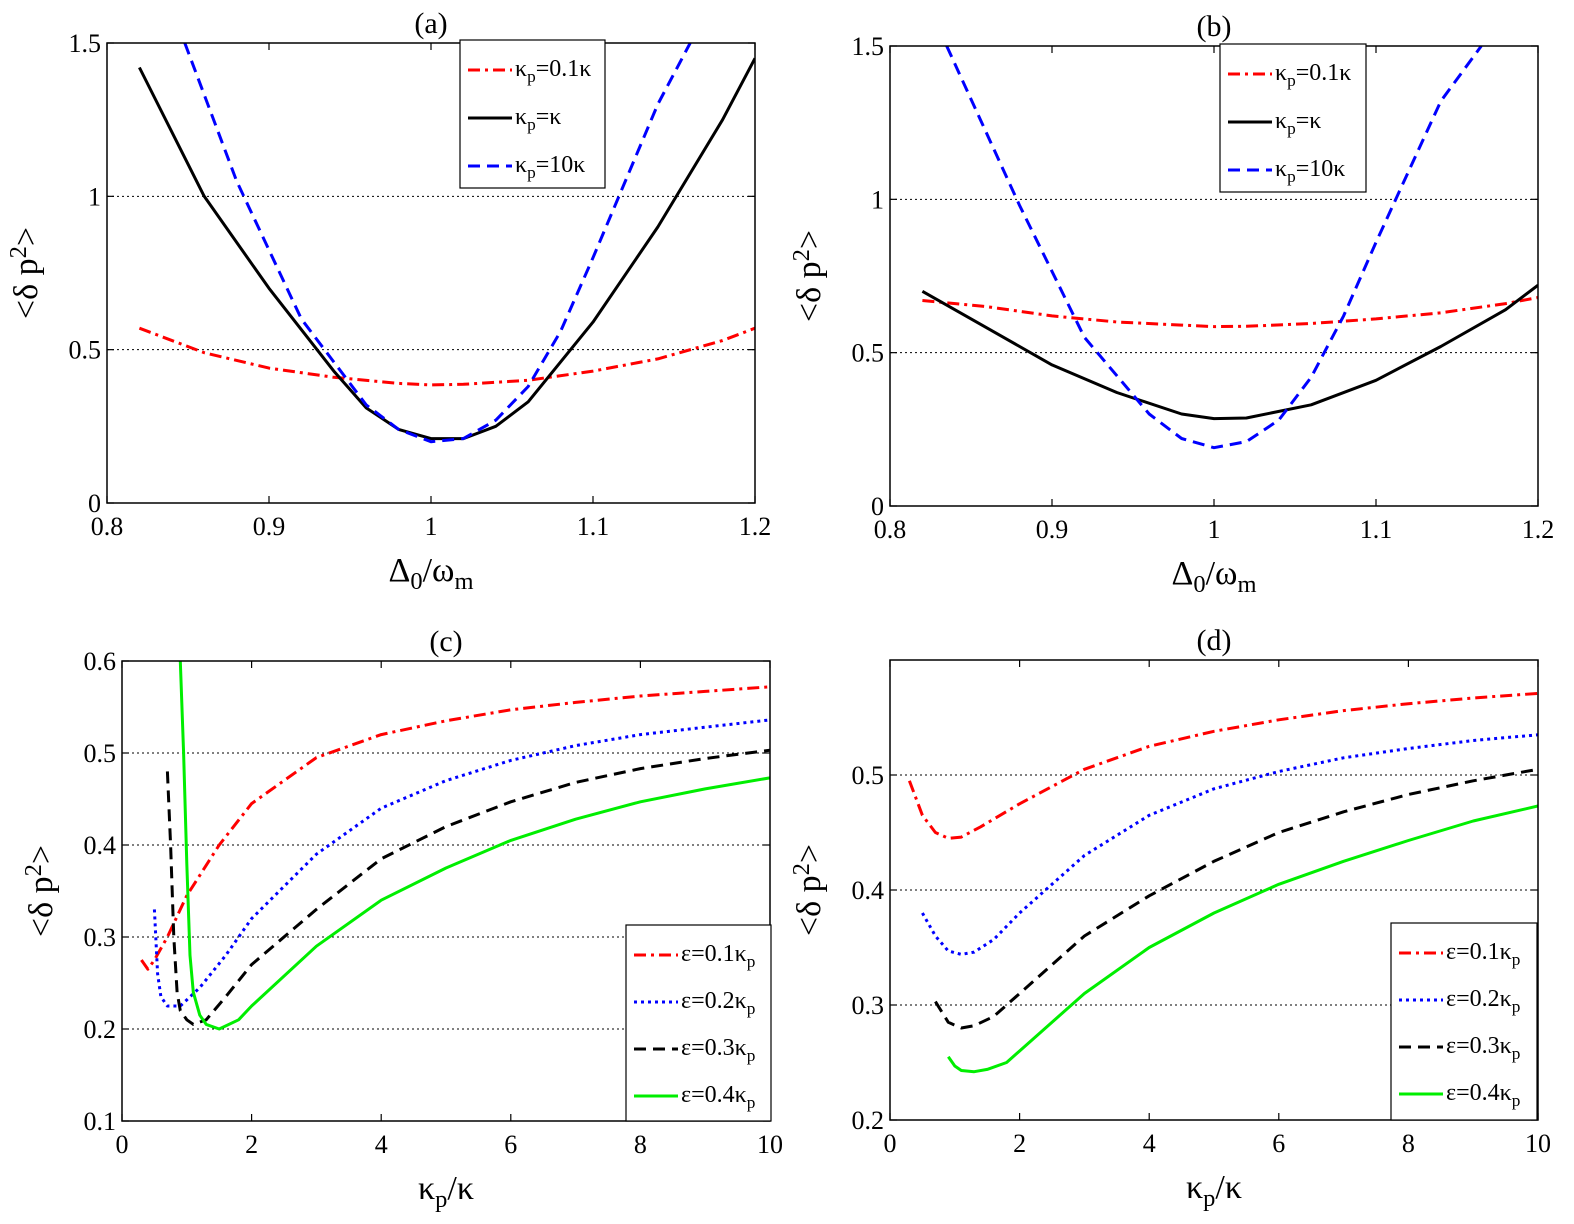 The height and width of the screenshot is (1224, 1574). What do you see at coordinates (445, 641) in the screenshot?
I see `chart-title: (c)` at bounding box center [445, 641].